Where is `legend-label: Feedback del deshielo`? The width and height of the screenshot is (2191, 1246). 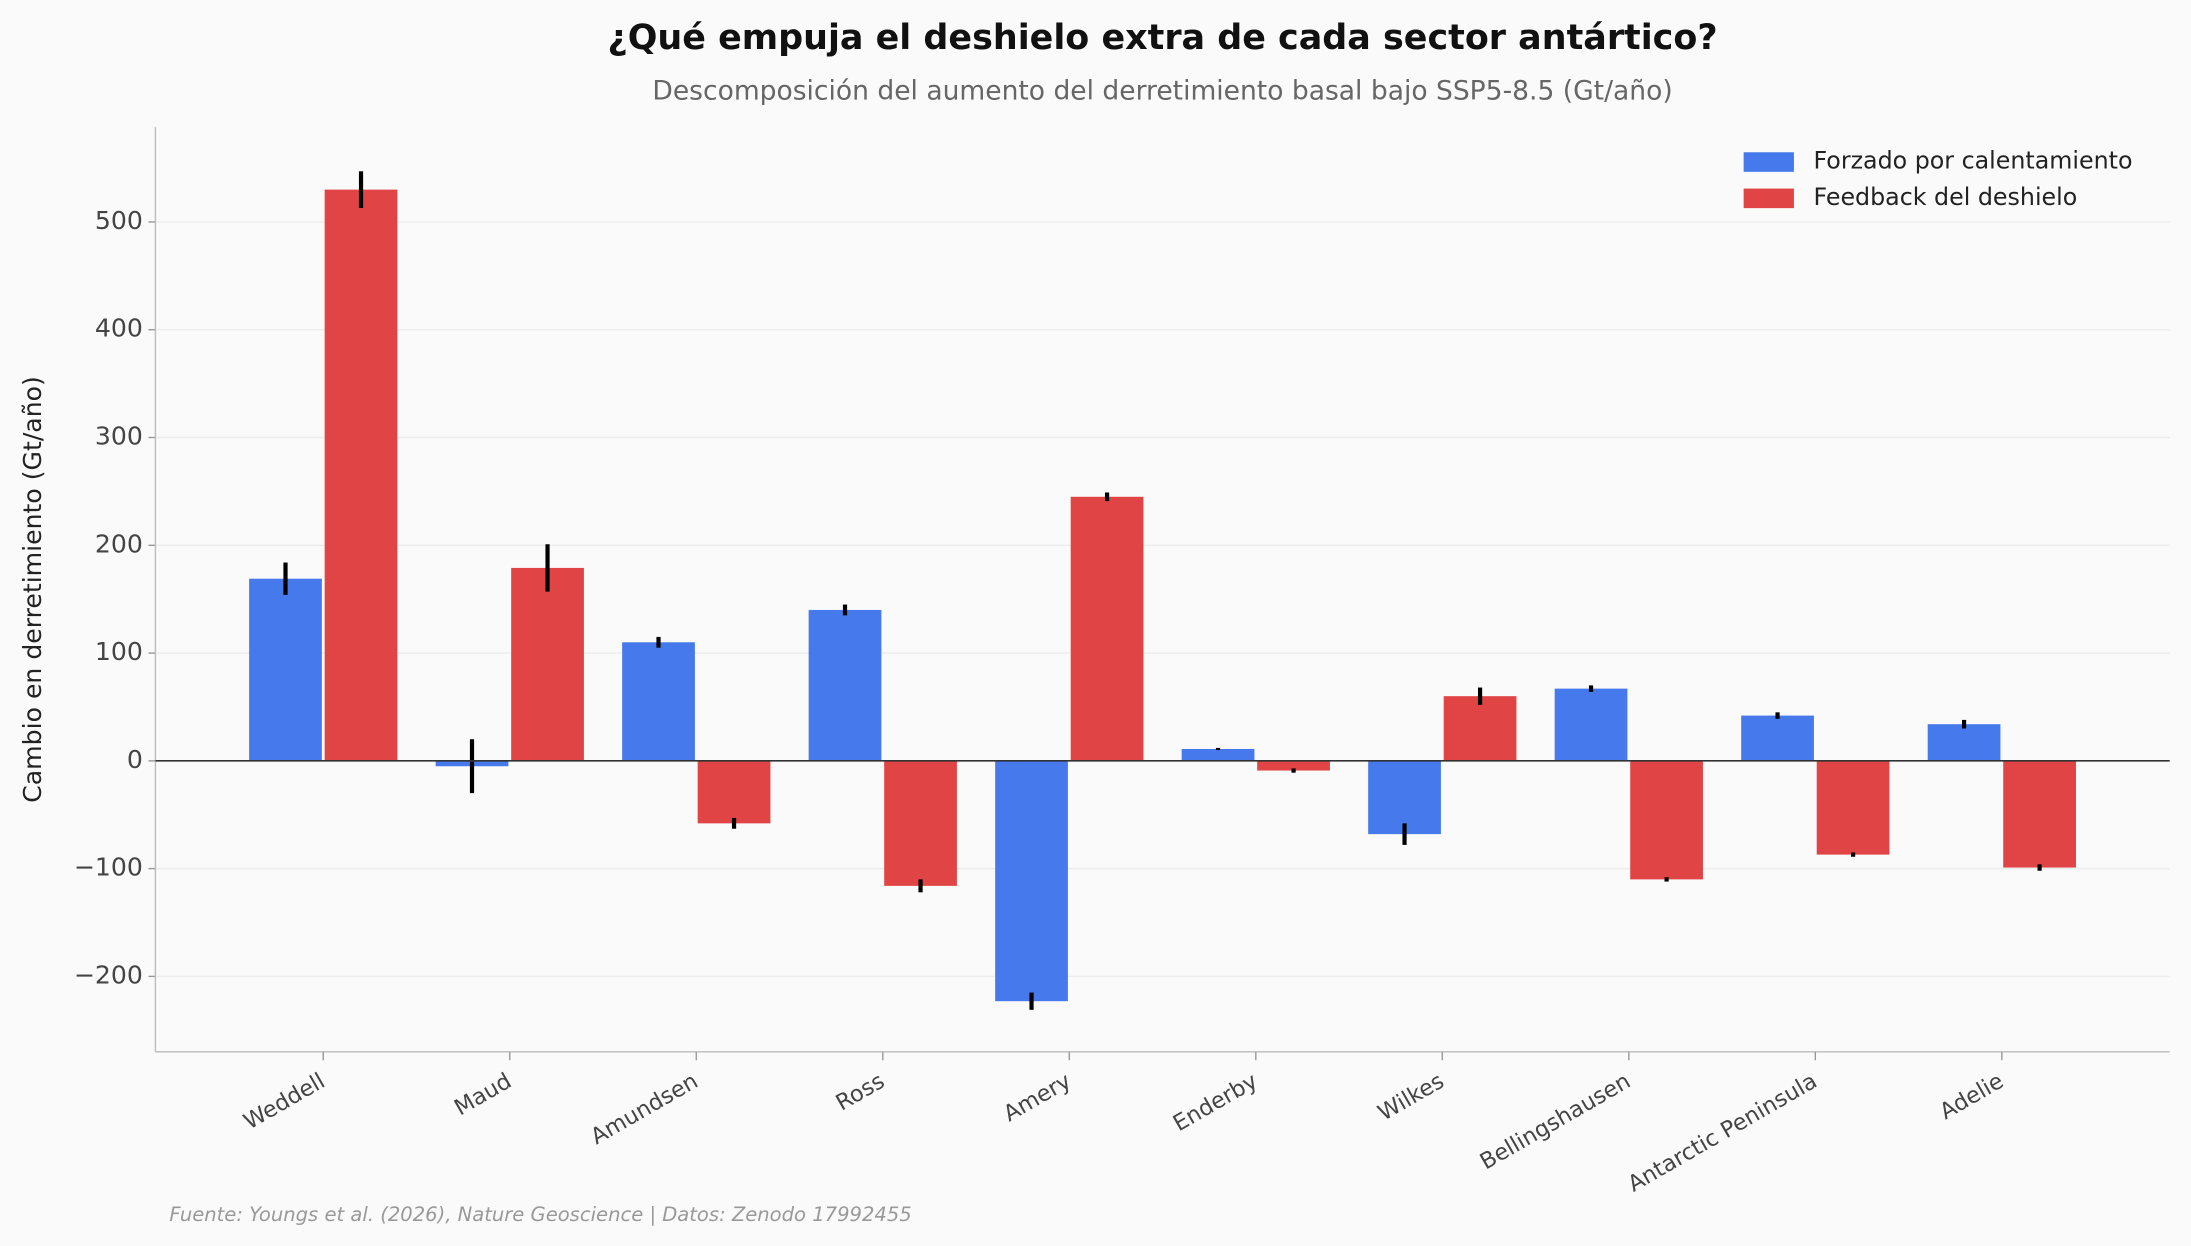
legend-label: Feedback del deshielo is located at coordinates (1945, 197).